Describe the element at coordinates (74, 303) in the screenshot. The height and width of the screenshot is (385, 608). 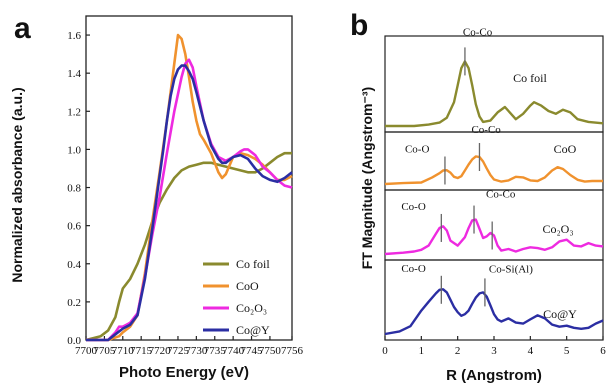
I see `y-tick-label-a: 0.2` at that location.